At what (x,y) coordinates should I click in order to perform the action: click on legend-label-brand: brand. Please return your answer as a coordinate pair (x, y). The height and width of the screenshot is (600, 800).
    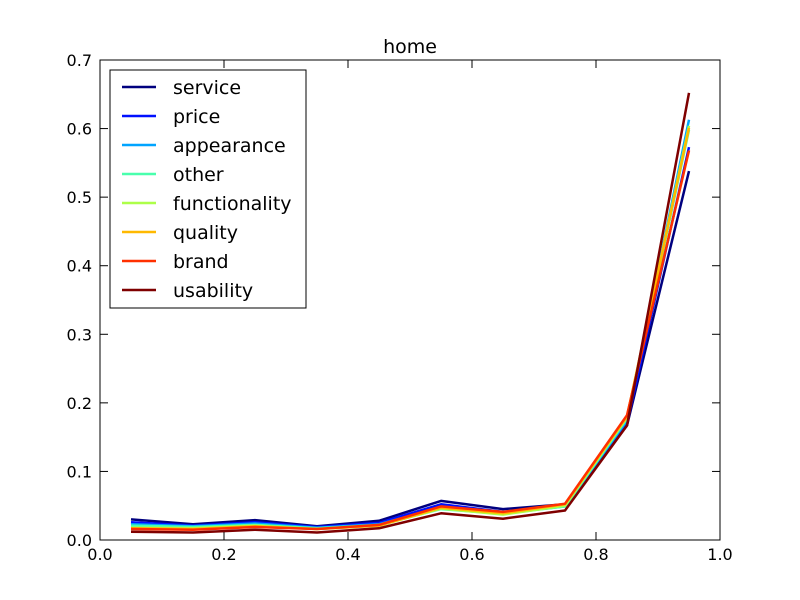
    Looking at the image, I should click on (201, 262).